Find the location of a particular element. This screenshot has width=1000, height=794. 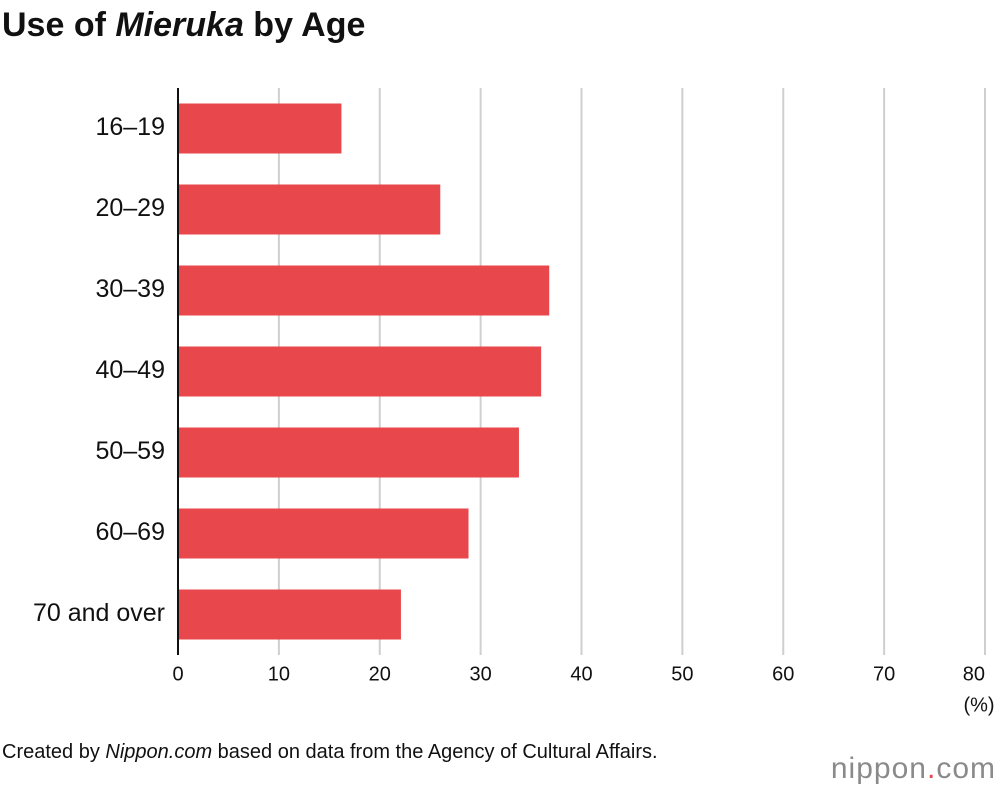

title-part: Mieruka is located at coordinates (179, 25).